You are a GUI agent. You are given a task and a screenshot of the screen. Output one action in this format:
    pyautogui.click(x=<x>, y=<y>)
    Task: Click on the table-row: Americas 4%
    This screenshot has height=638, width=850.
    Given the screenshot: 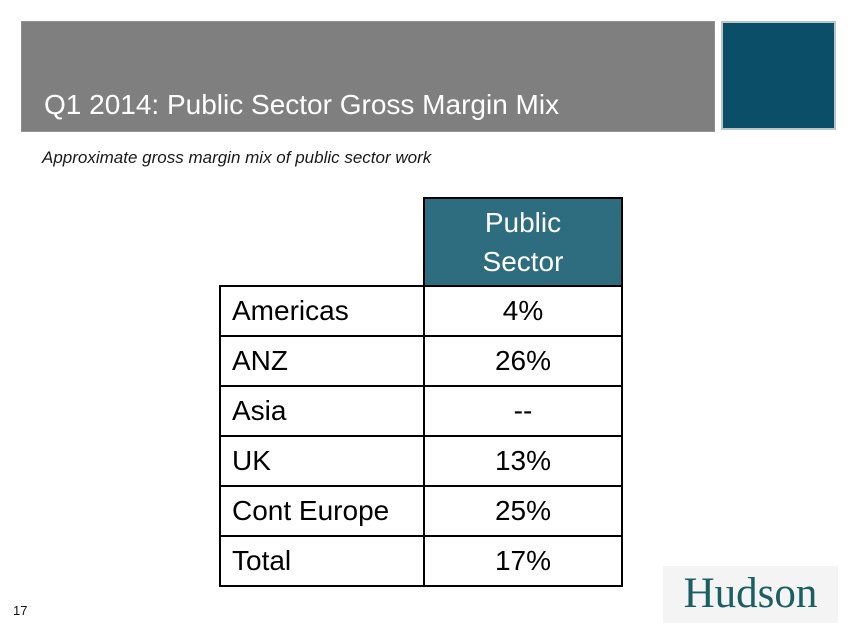 What is the action you would take?
    pyautogui.click(x=421, y=311)
    